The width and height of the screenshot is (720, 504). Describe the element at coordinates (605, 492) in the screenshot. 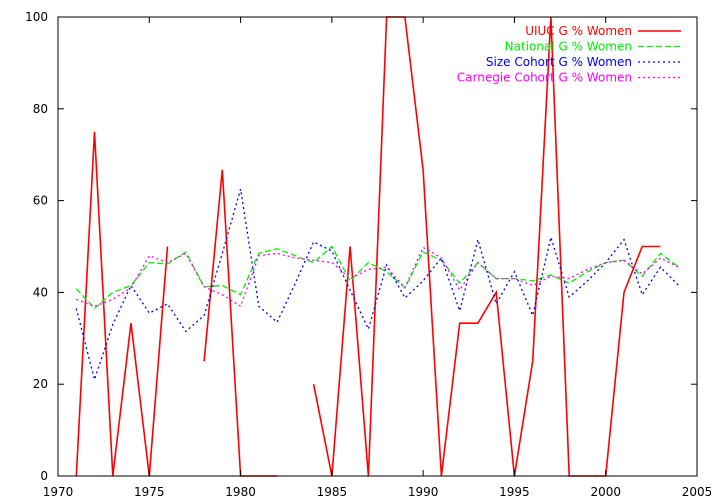

I see `x-tick-label: 2000` at that location.